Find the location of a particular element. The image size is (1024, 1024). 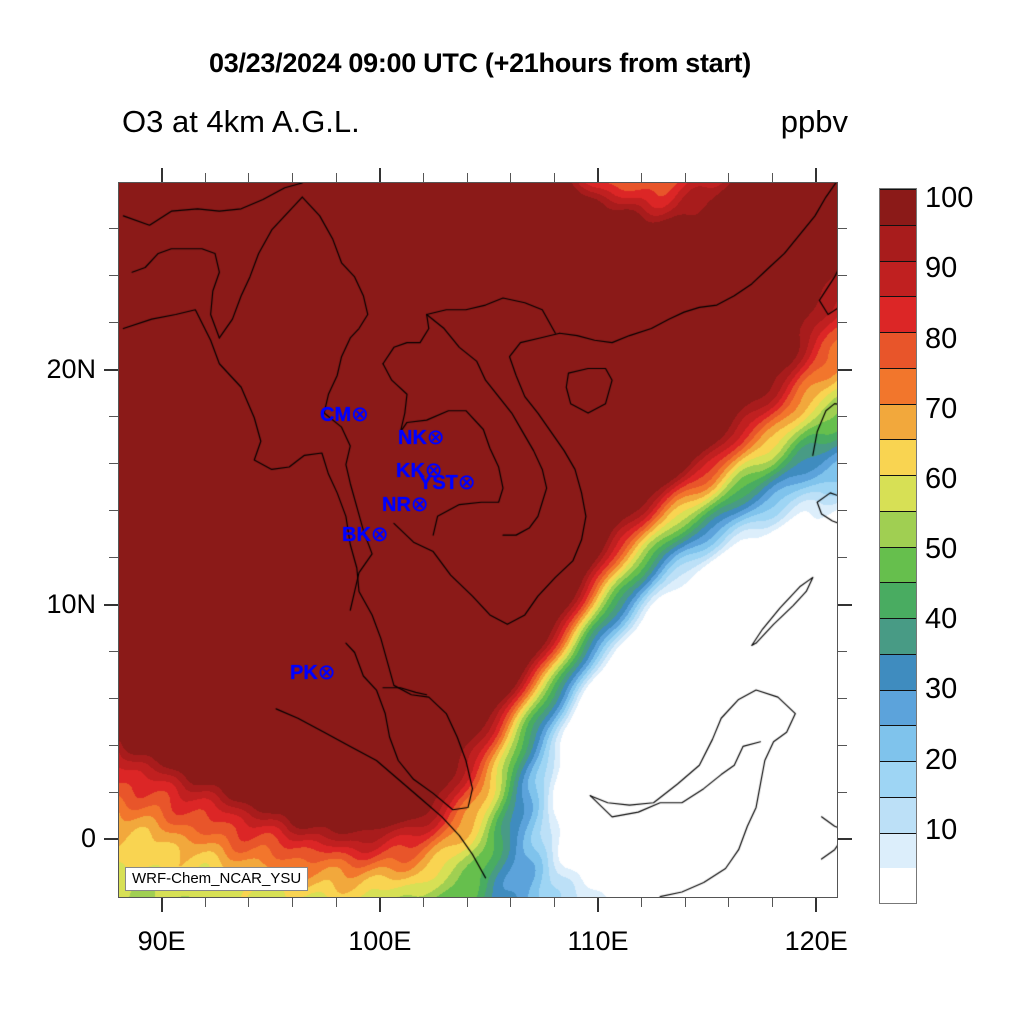

colorbar-tick-label: 20 is located at coordinates (941, 759).